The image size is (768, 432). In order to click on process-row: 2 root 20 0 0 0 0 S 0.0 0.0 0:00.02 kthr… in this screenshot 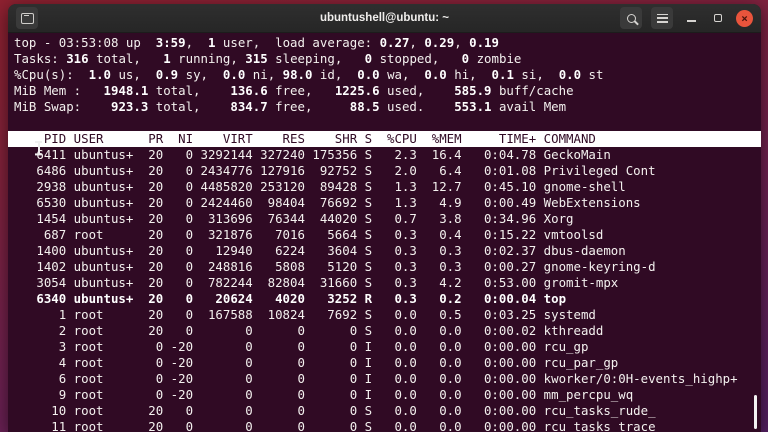, I will do `click(309, 330)`.